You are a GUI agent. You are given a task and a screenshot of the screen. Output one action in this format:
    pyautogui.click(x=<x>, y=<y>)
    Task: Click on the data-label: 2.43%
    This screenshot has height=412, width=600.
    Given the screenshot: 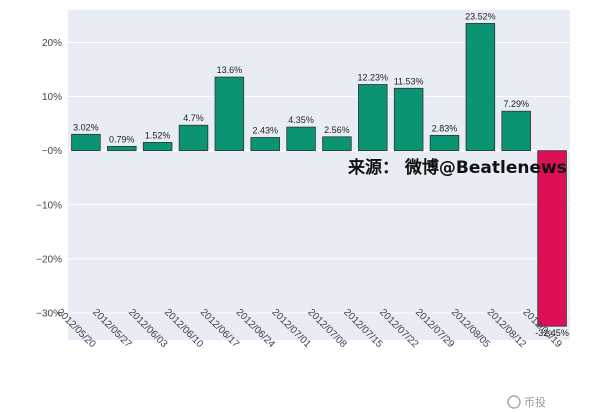 What is the action you would take?
    pyautogui.click(x=265, y=131)
    